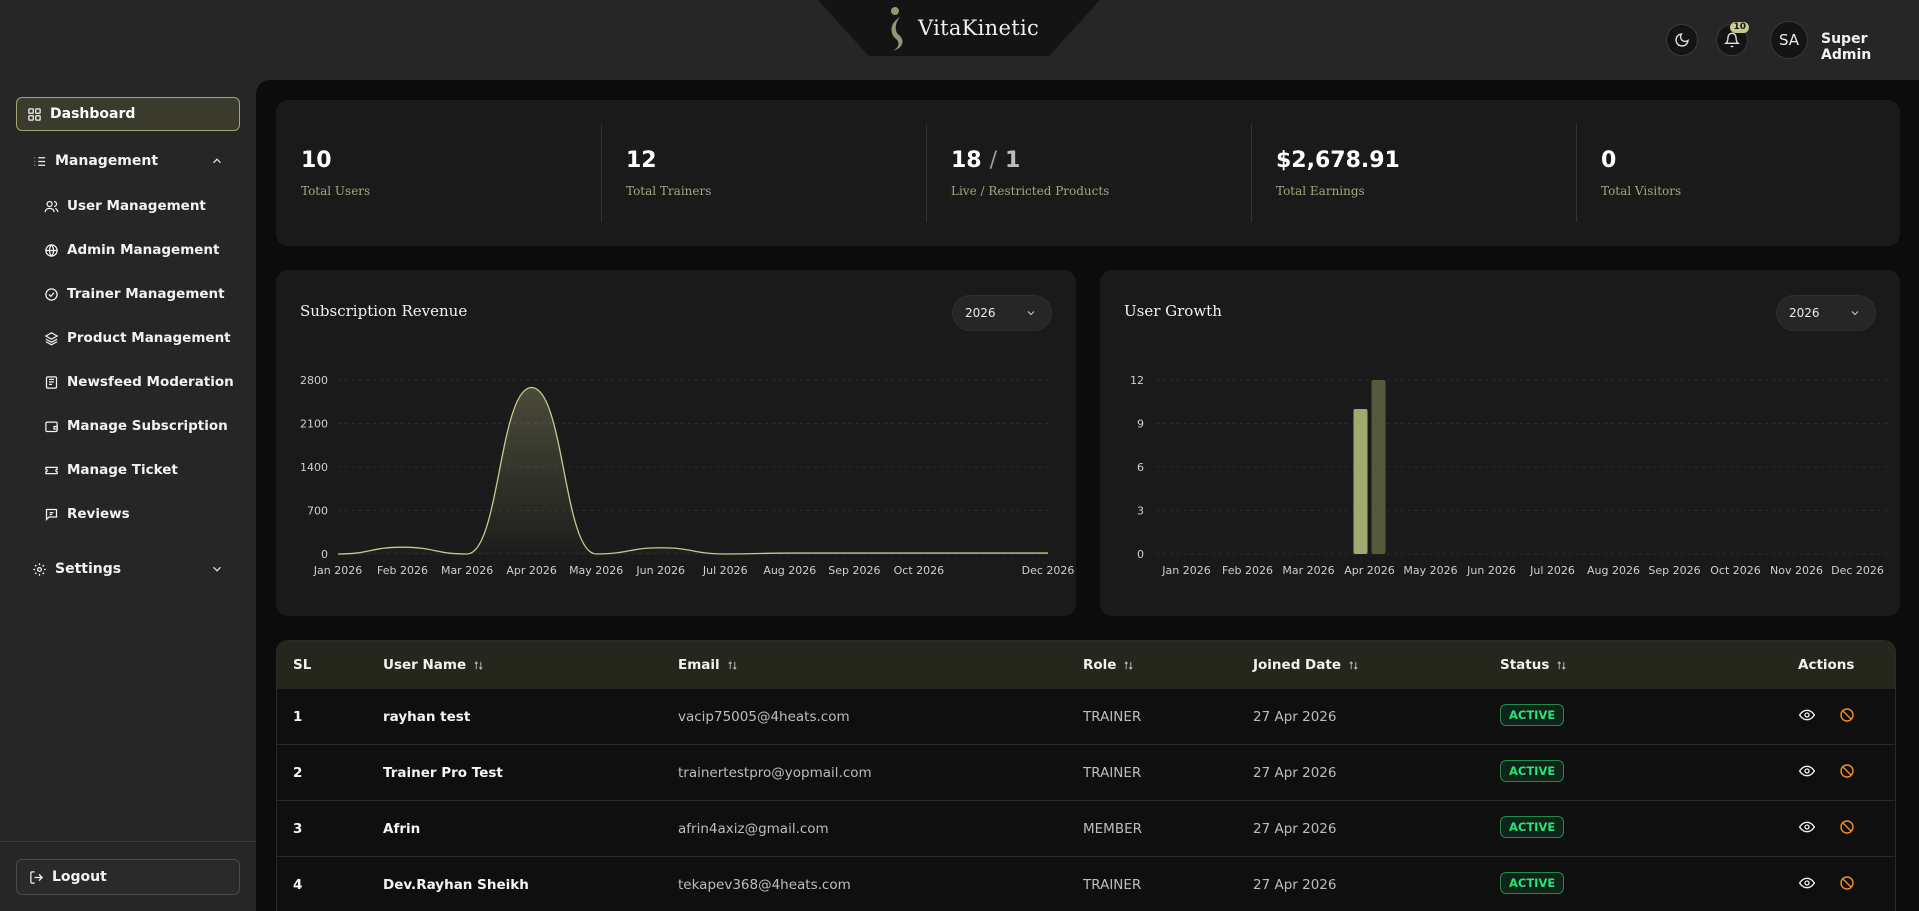  I want to click on x-tick-label: Feb 2026, so click(1247, 570).